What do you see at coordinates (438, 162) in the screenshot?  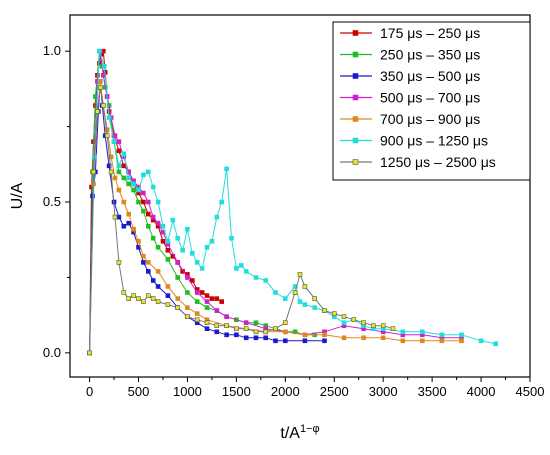 I see `legend-label: 1250 μs – 2500 μs` at bounding box center [438, 162].